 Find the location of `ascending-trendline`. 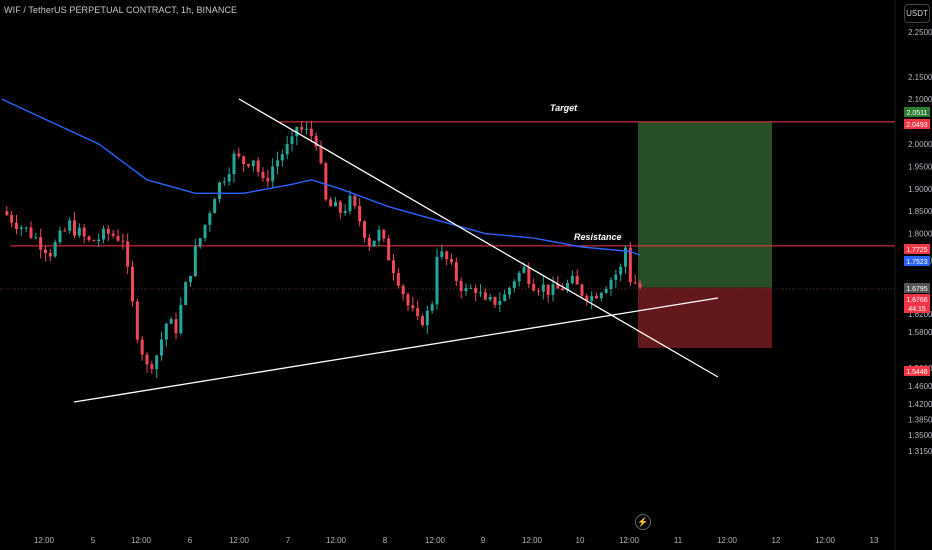

ascending-trendline is located at coordinates (396, 350).